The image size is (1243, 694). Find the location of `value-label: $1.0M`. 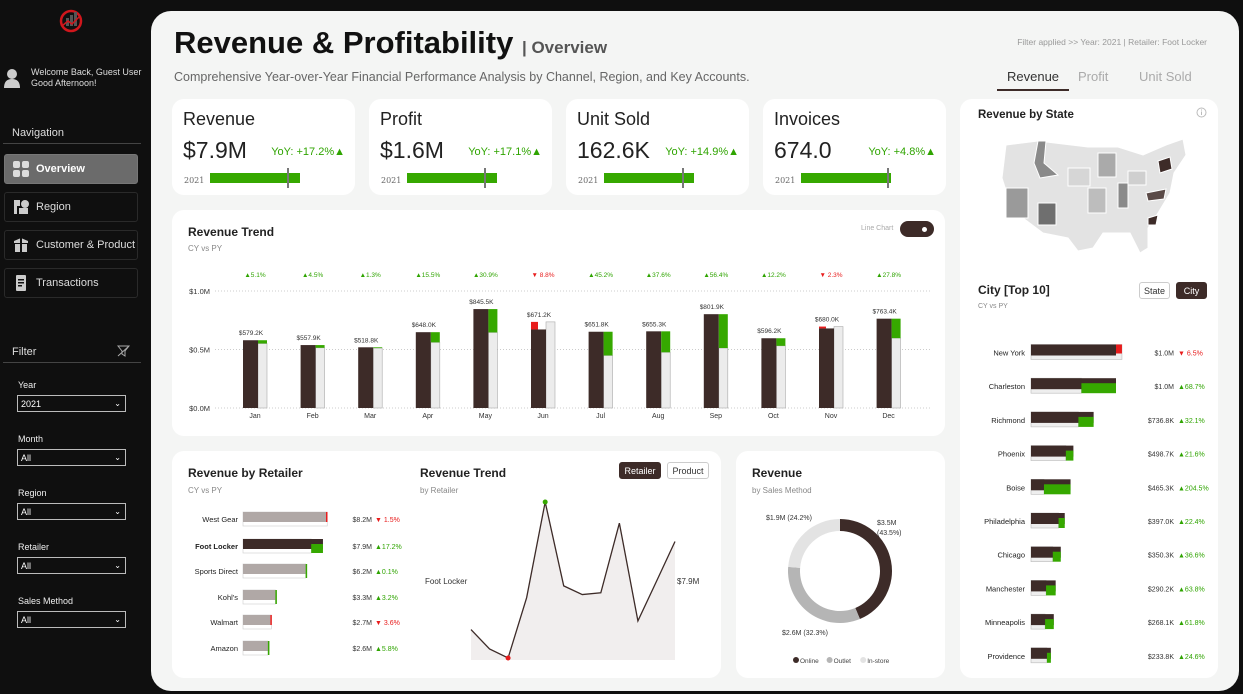

value-label: $1.0M is located at coordinates (1165, 387).